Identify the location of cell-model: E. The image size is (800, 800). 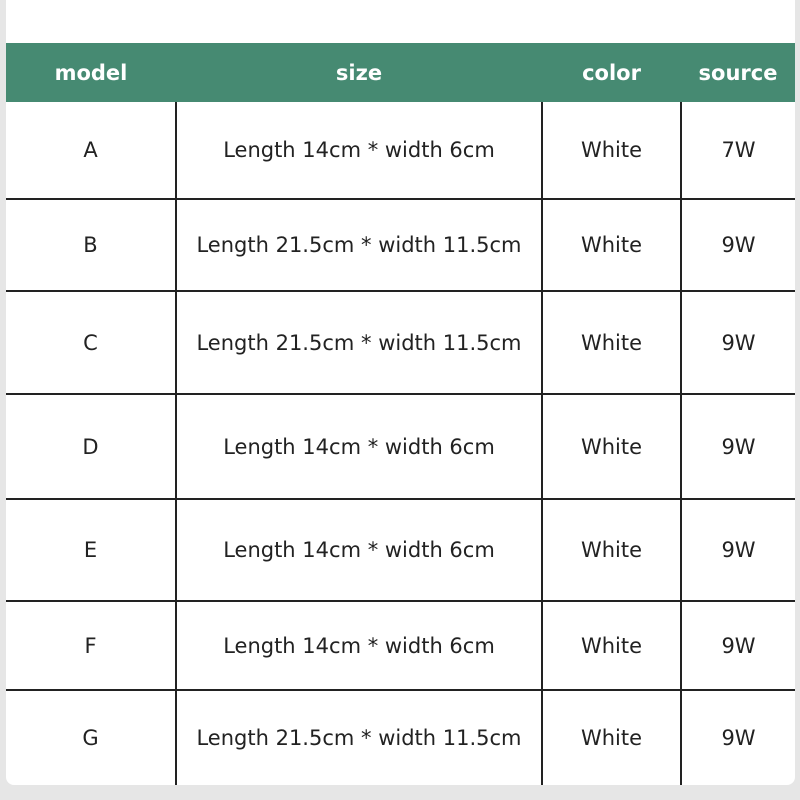
(91, 549).